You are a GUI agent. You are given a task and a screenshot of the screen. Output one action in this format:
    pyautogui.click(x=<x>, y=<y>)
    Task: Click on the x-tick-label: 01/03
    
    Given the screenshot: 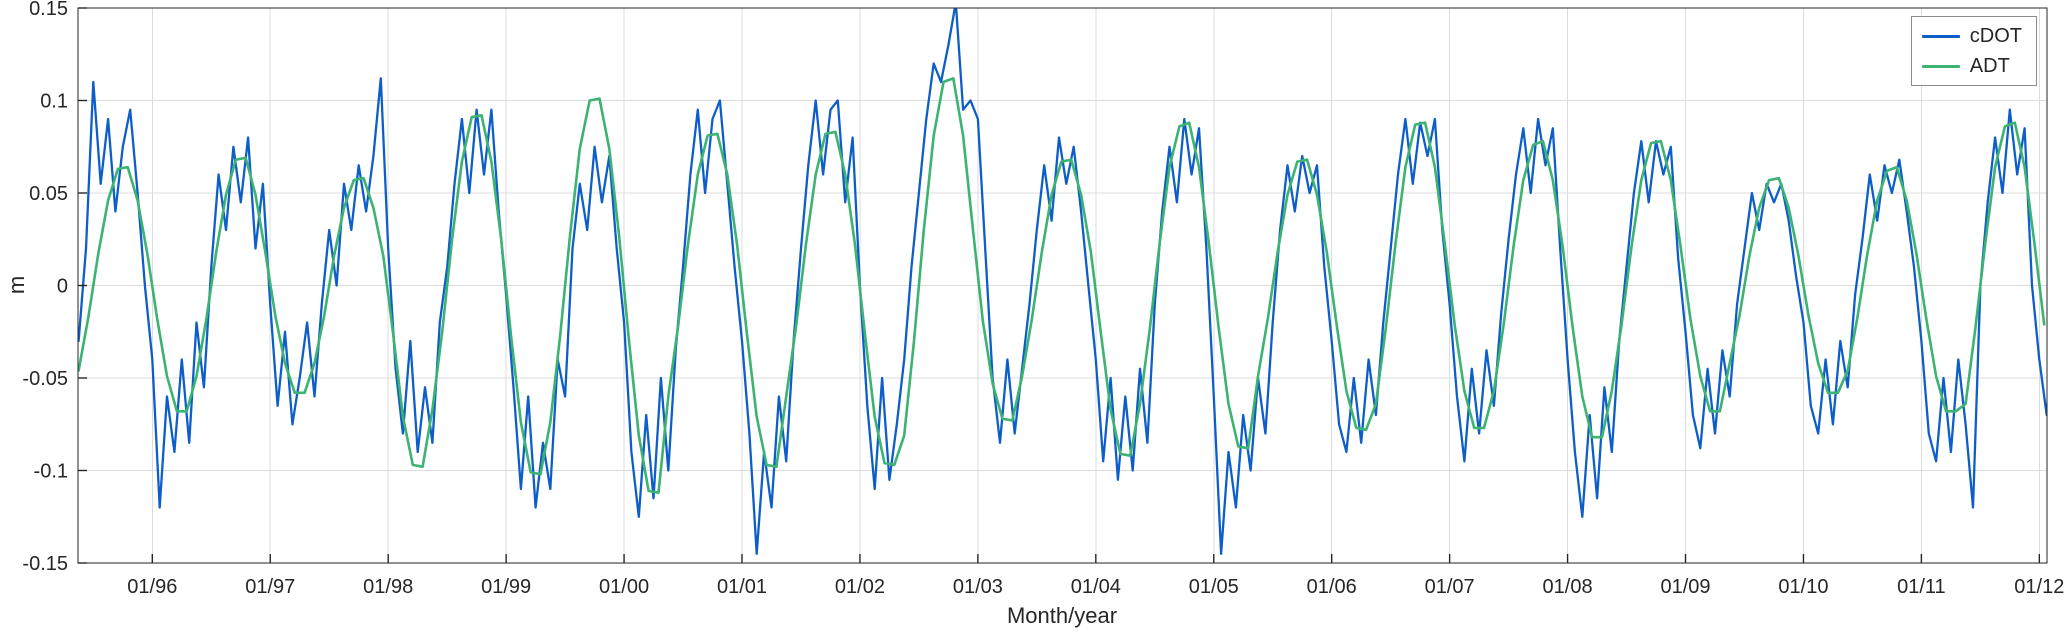 What is the action you would take?
    pyautogui.click(x=978, y=587)
    